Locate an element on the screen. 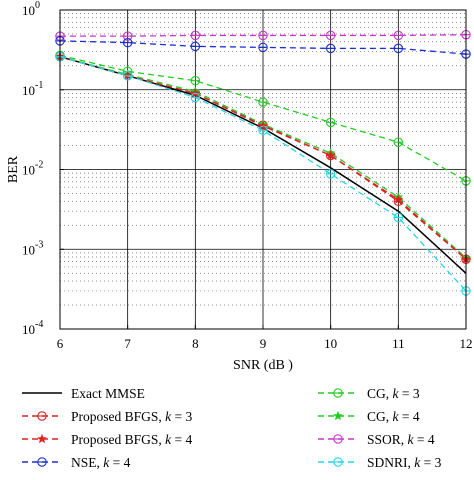 This screenshot has height=480, width=474. legend-label: CG, k = 3 is located at coordinates (393, 393).